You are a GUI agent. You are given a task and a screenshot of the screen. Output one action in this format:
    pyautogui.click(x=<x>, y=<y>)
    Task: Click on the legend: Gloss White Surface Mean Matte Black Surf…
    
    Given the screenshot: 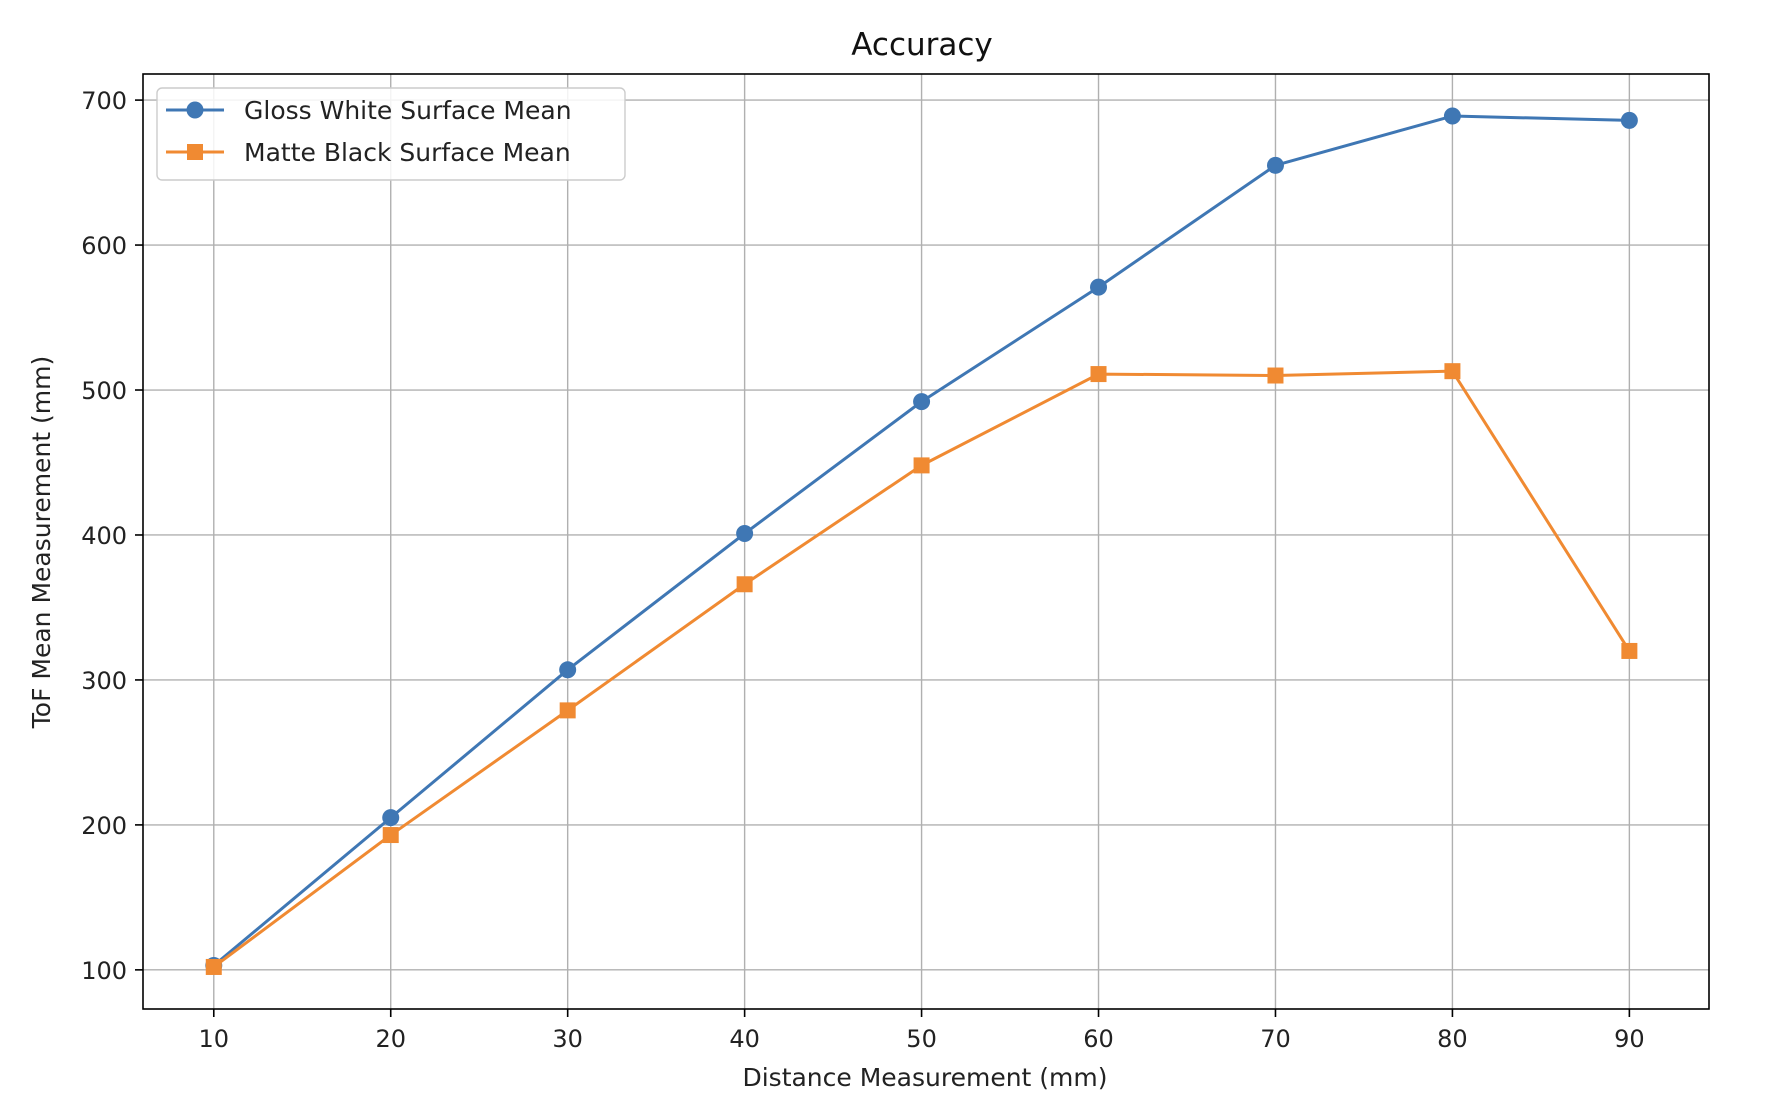 What is the action you would take?
    pyautogui.click(x=391, y=134)
    